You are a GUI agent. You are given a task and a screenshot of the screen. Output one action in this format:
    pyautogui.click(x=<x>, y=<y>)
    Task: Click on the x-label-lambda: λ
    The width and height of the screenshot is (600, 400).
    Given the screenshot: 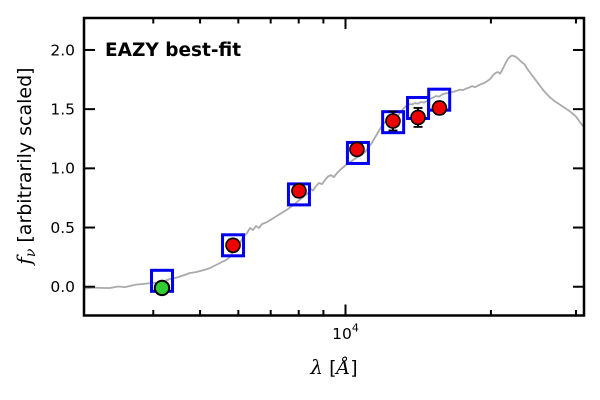 What is the action you would take?
    pyautogui.click(x=316, y=367)
    